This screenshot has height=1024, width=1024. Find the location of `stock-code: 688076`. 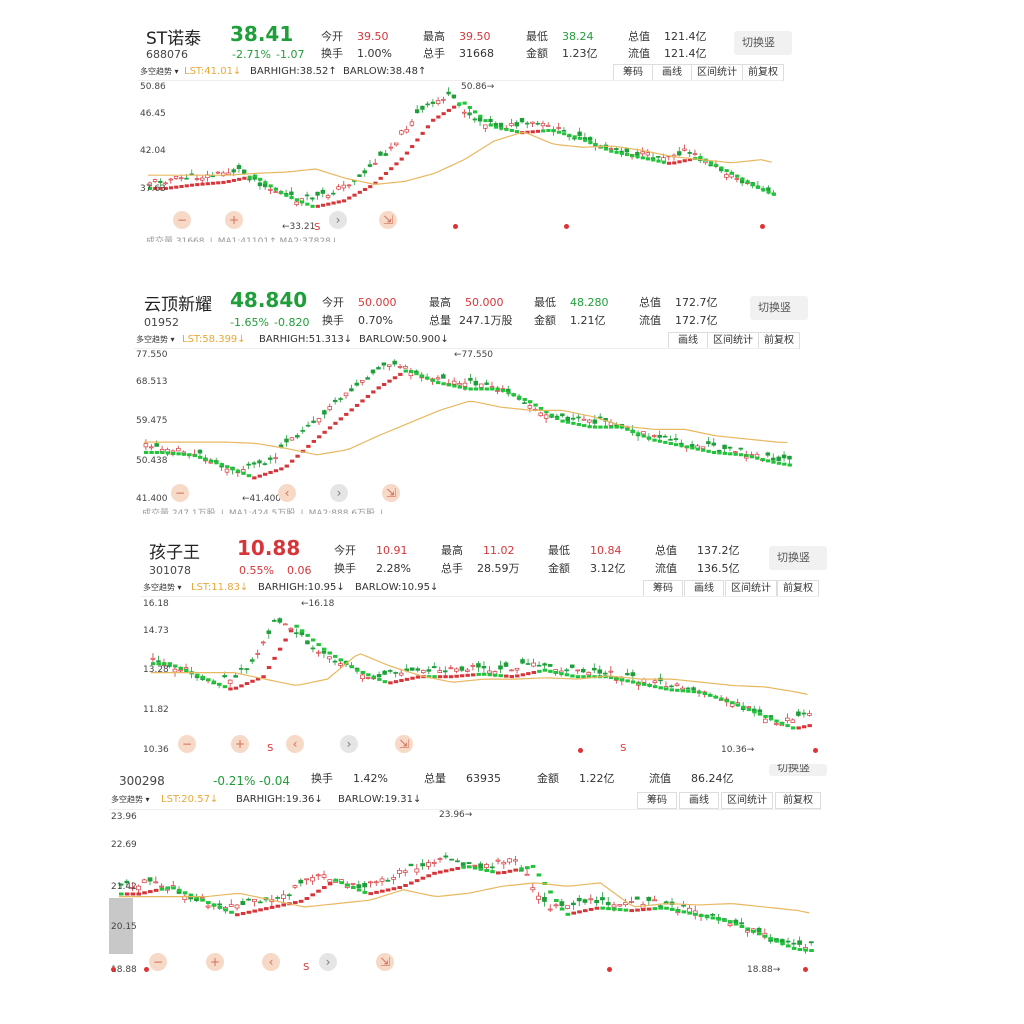

stock-code: 688076 is located at coordinates (167, 54).